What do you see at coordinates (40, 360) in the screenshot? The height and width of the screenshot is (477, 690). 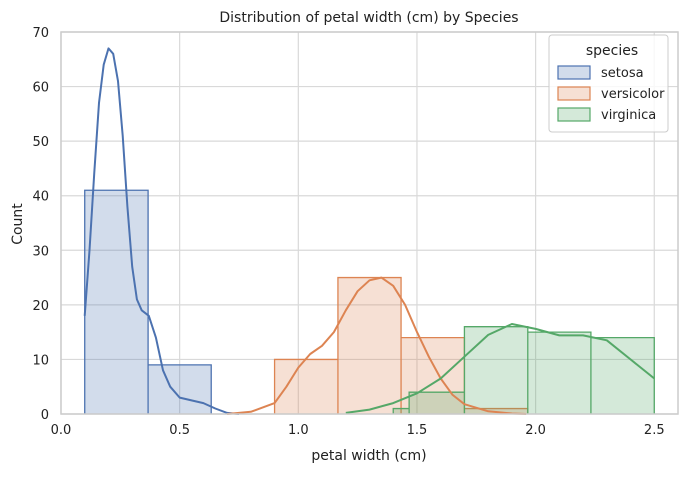 I see `y-tick-label: 10` at bounding box center [40, 360].